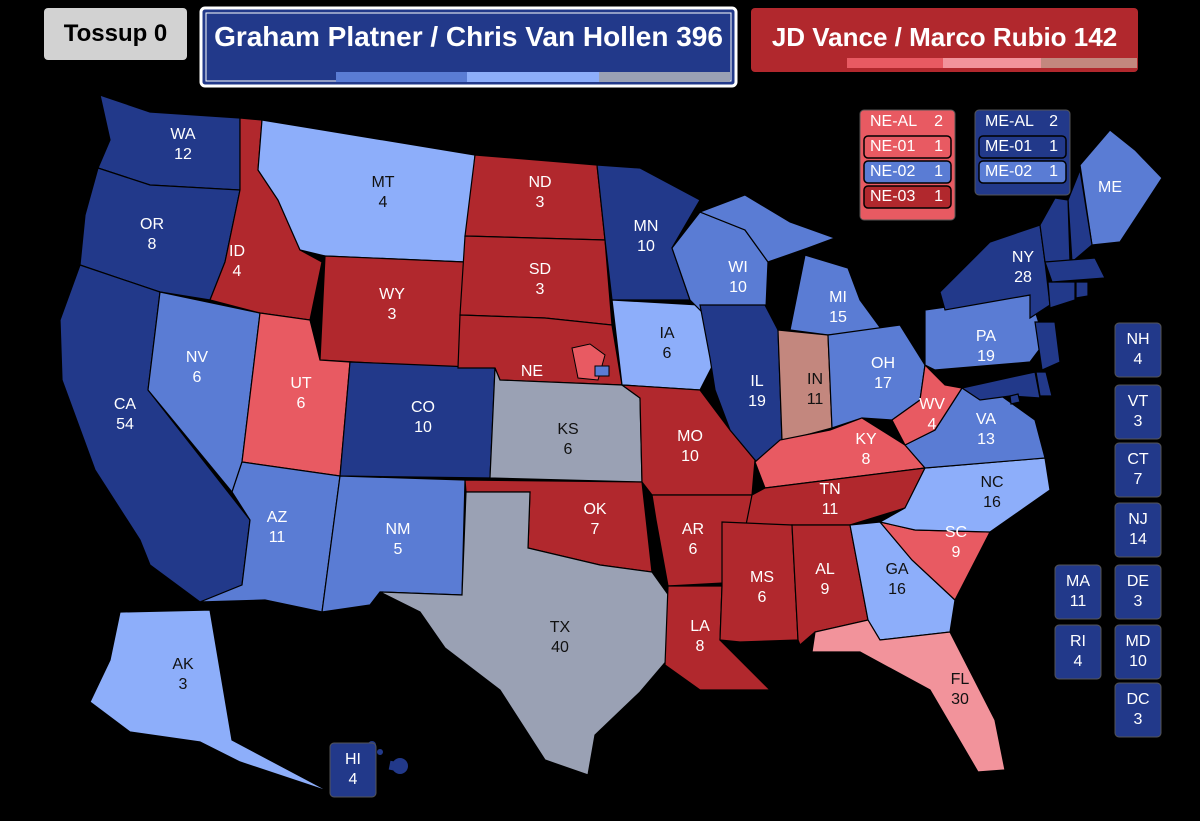  I want to click on state-abbr: IN, so click(815, 379).